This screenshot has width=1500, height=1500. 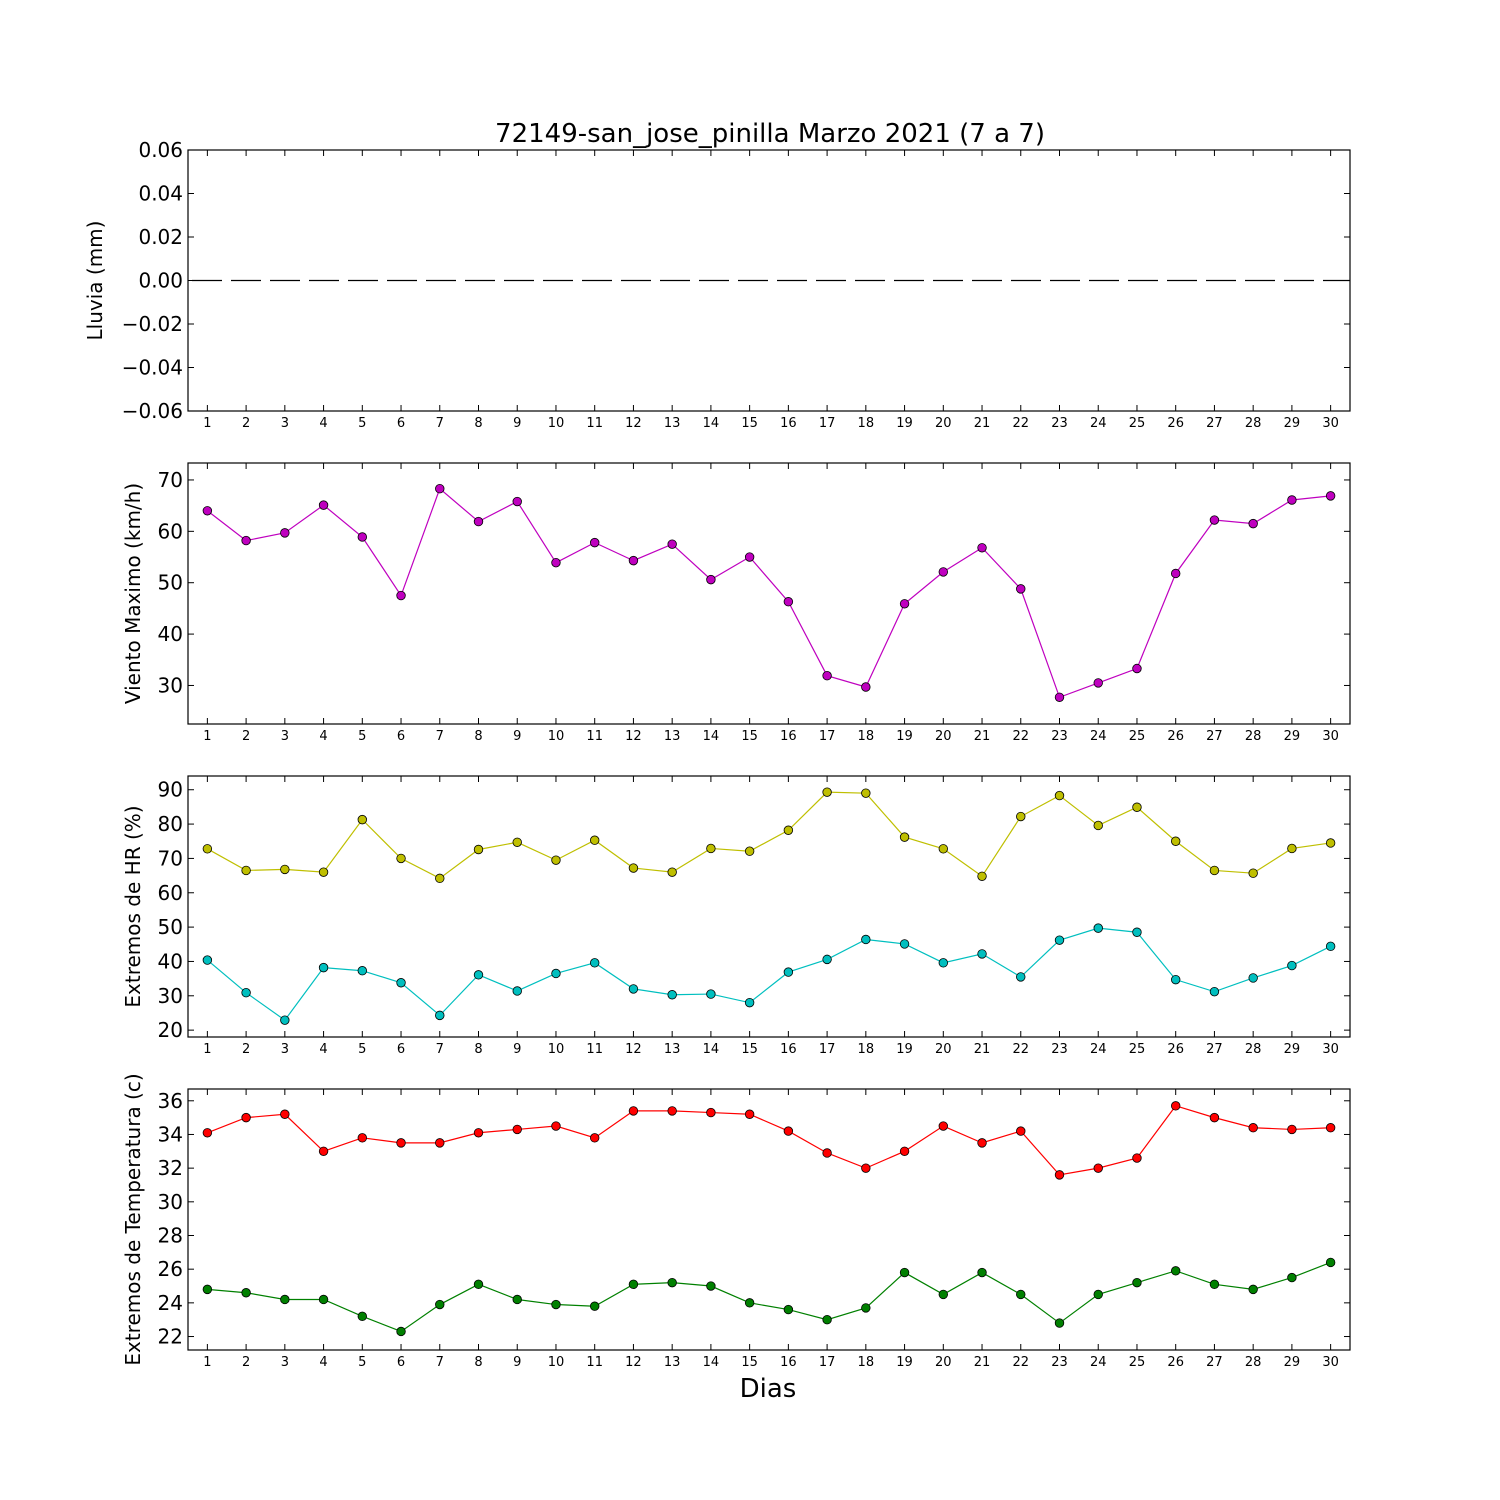 I want to click on x-tick-label: 20, so click(x=943, y=1049).